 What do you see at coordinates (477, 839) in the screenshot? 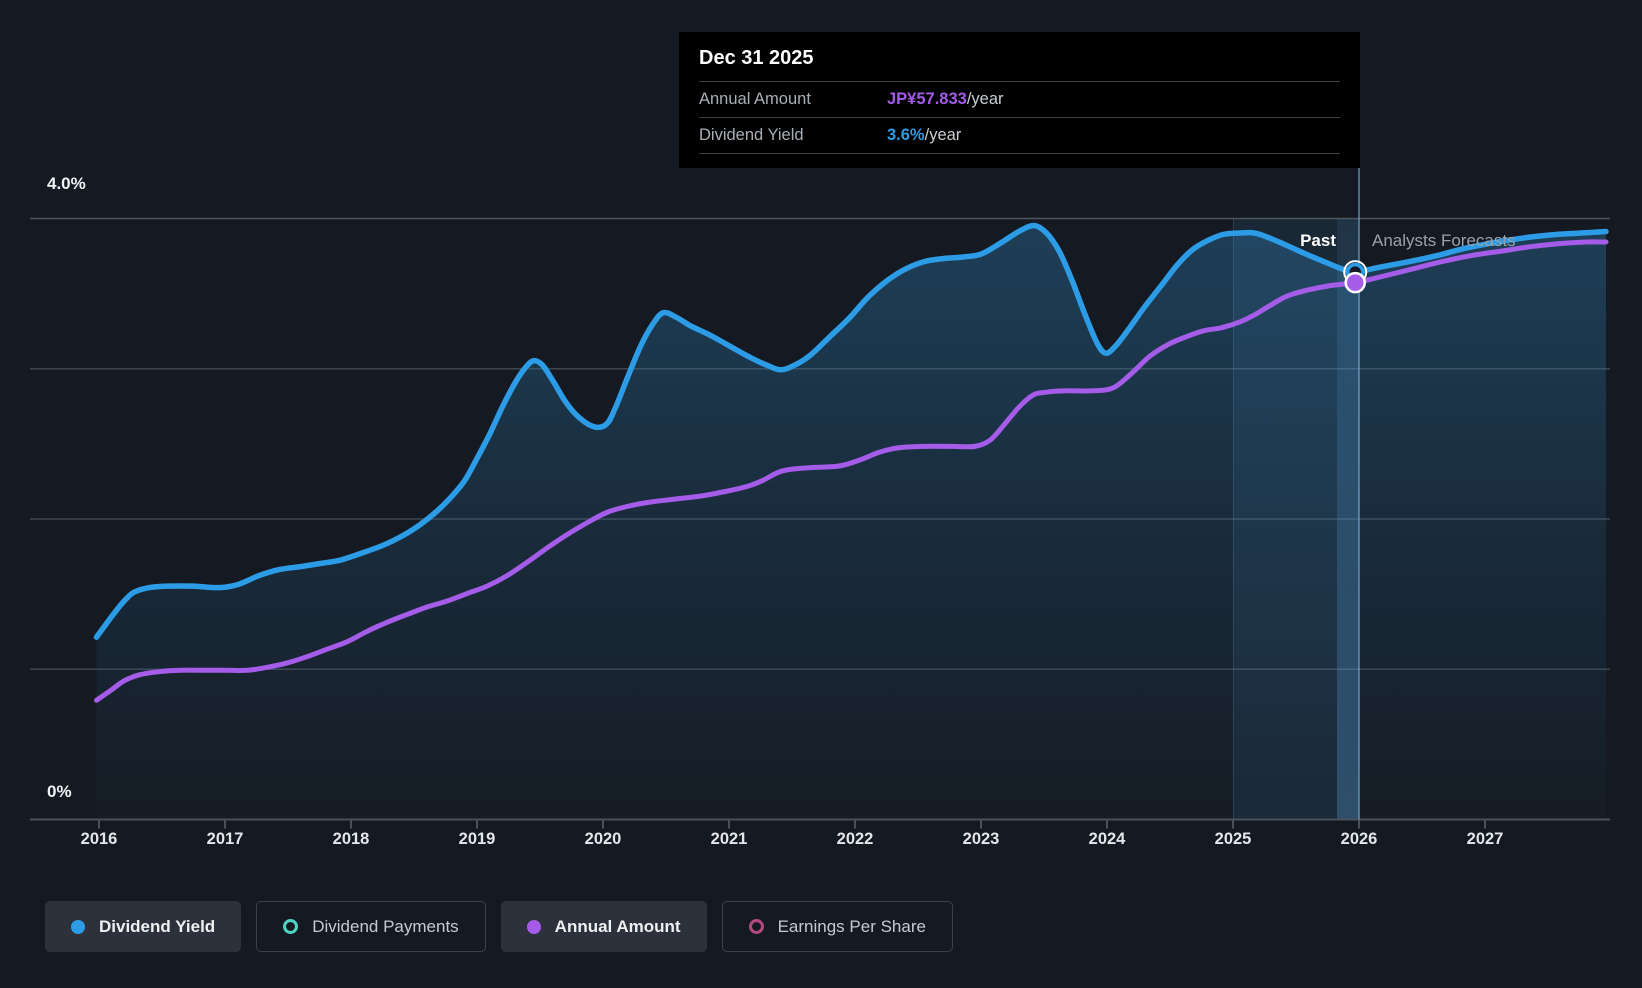
I see `x-axis-label-2019: 2019` at bounding box center [477, 839].